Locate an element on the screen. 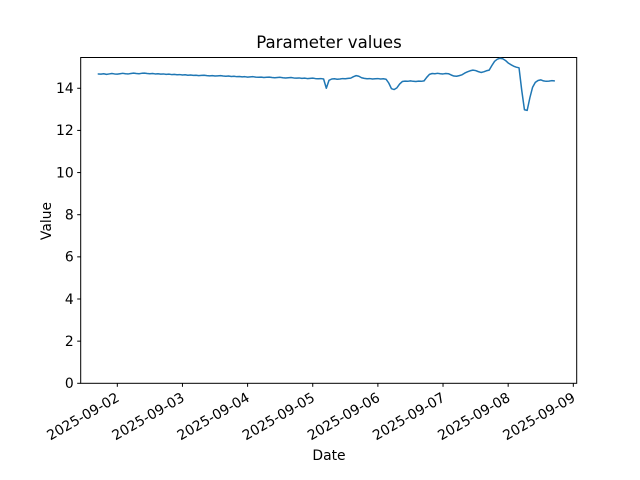 This screenshot has height=480, width=640. y-tick-label: 2 is located at coordinates (69, 342).